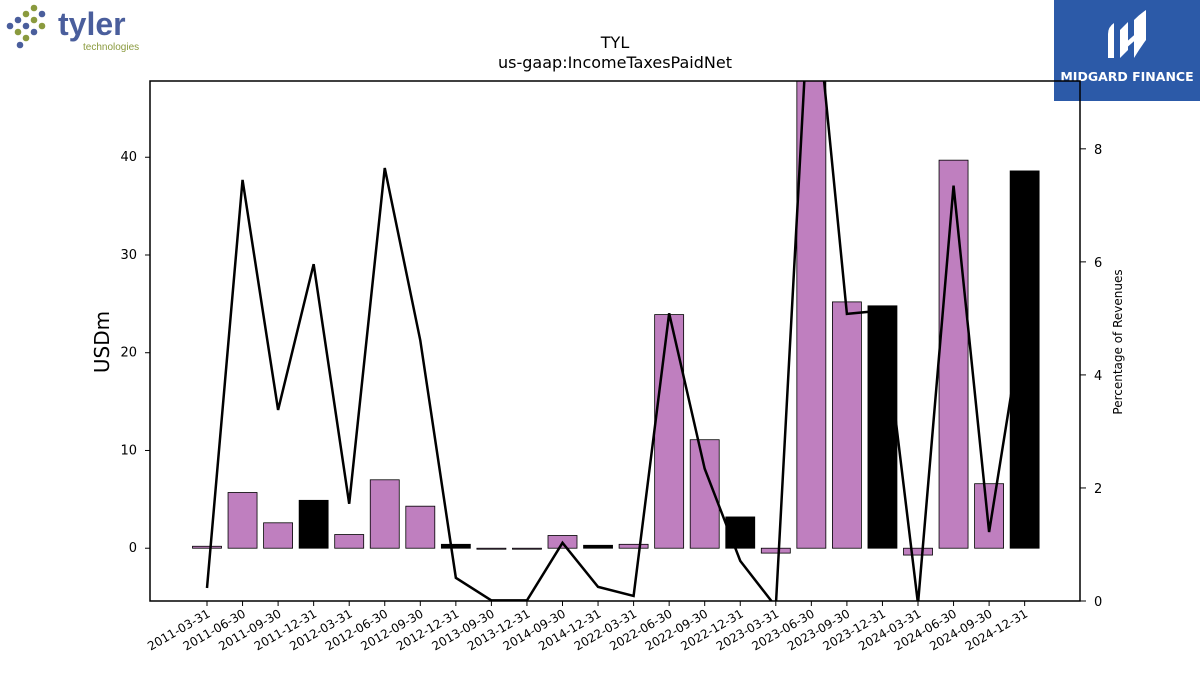  Describe the element at coordinates (1127, 34) in the screenshot. I see `publisher-emblem-icon` at that location.